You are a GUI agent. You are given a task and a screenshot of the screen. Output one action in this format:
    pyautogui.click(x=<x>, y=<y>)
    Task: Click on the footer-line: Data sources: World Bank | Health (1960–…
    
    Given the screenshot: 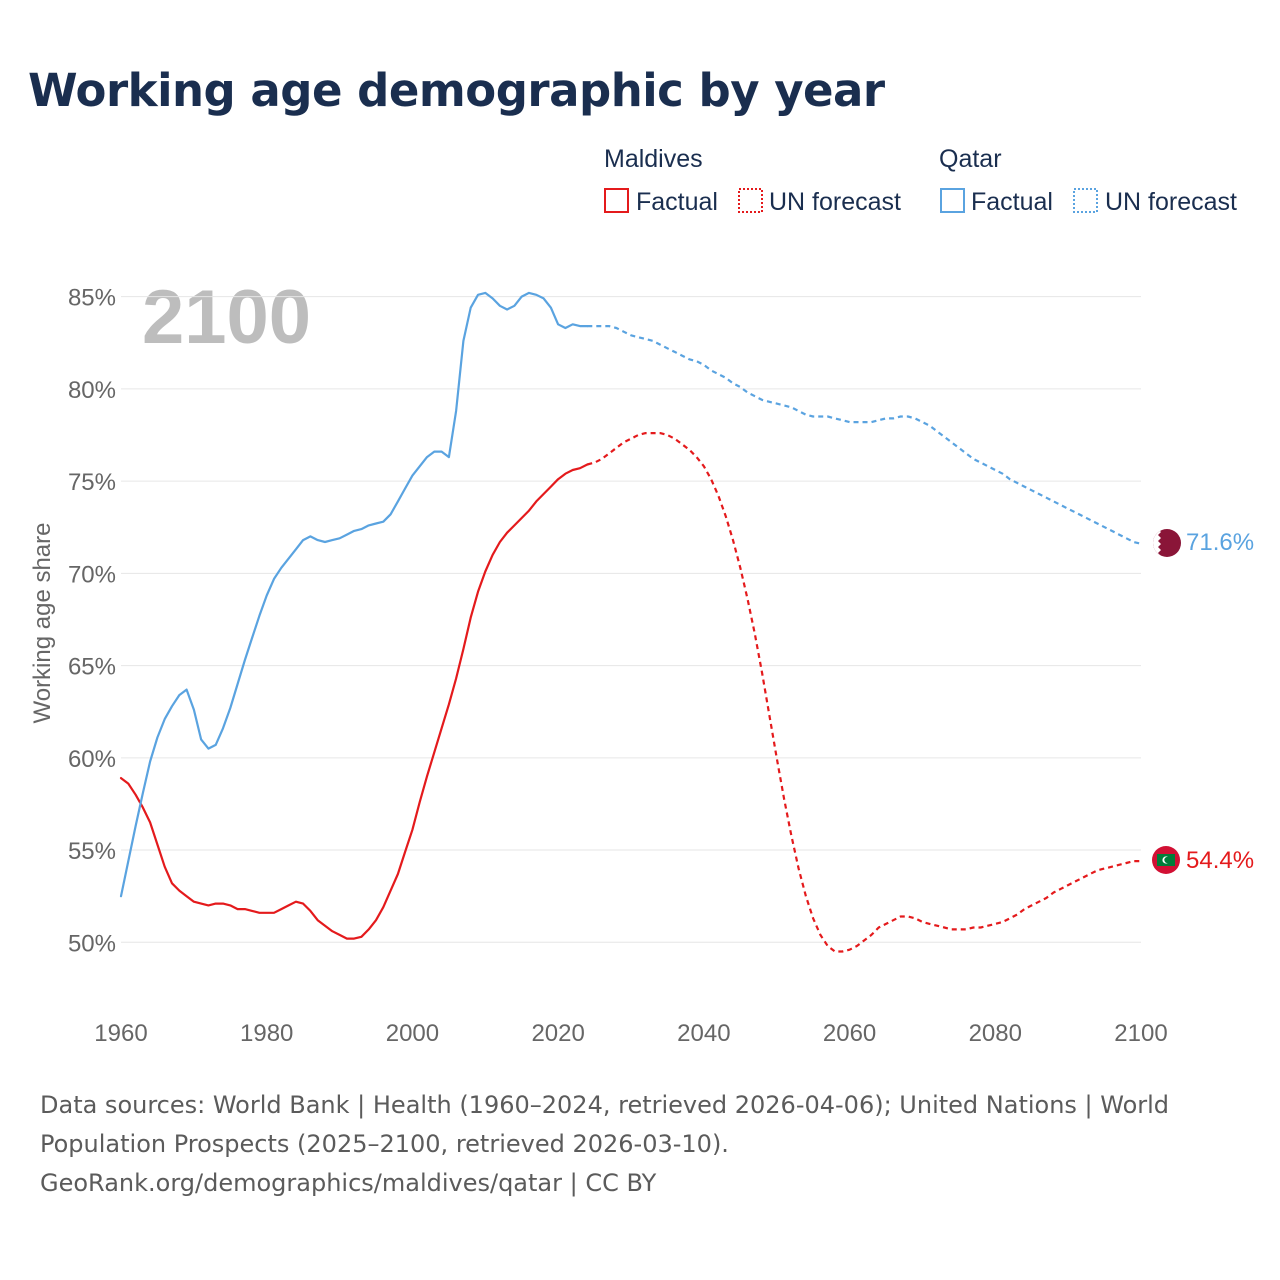 What is the action you would take?
    pyautogui.click(x=605, y=1105)
    